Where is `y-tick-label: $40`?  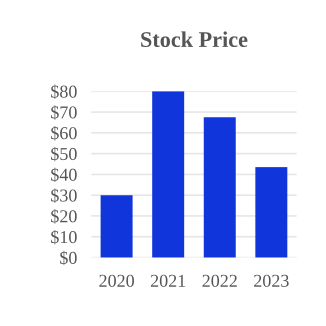 y-tick-label: $40 is located at coordinates (64, 175).